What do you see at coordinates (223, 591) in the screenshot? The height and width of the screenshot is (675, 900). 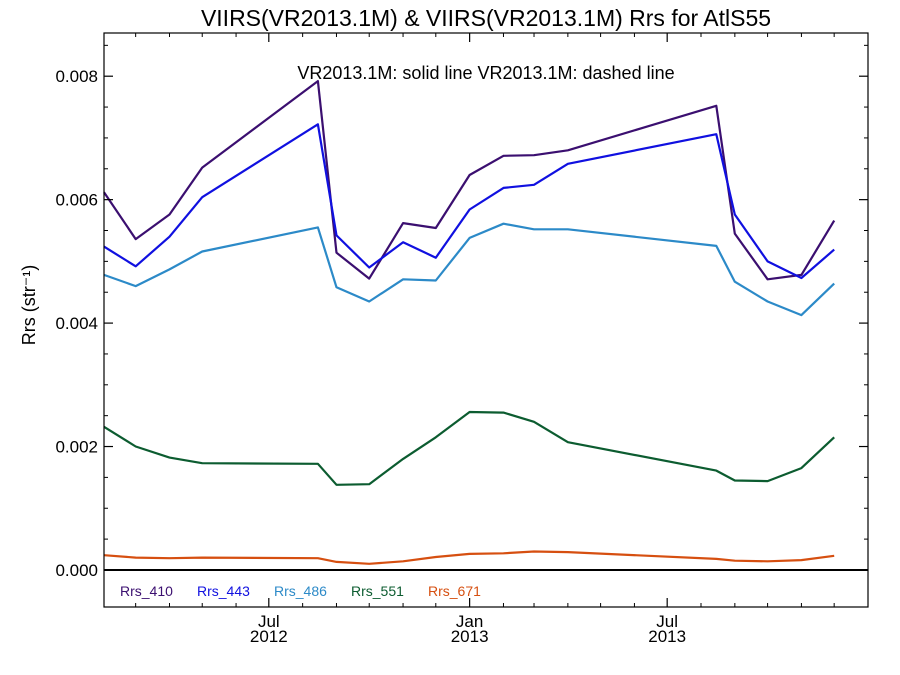 I see `legend-item-rrs_443: Rrs_443` at bounding box center [223, 591].